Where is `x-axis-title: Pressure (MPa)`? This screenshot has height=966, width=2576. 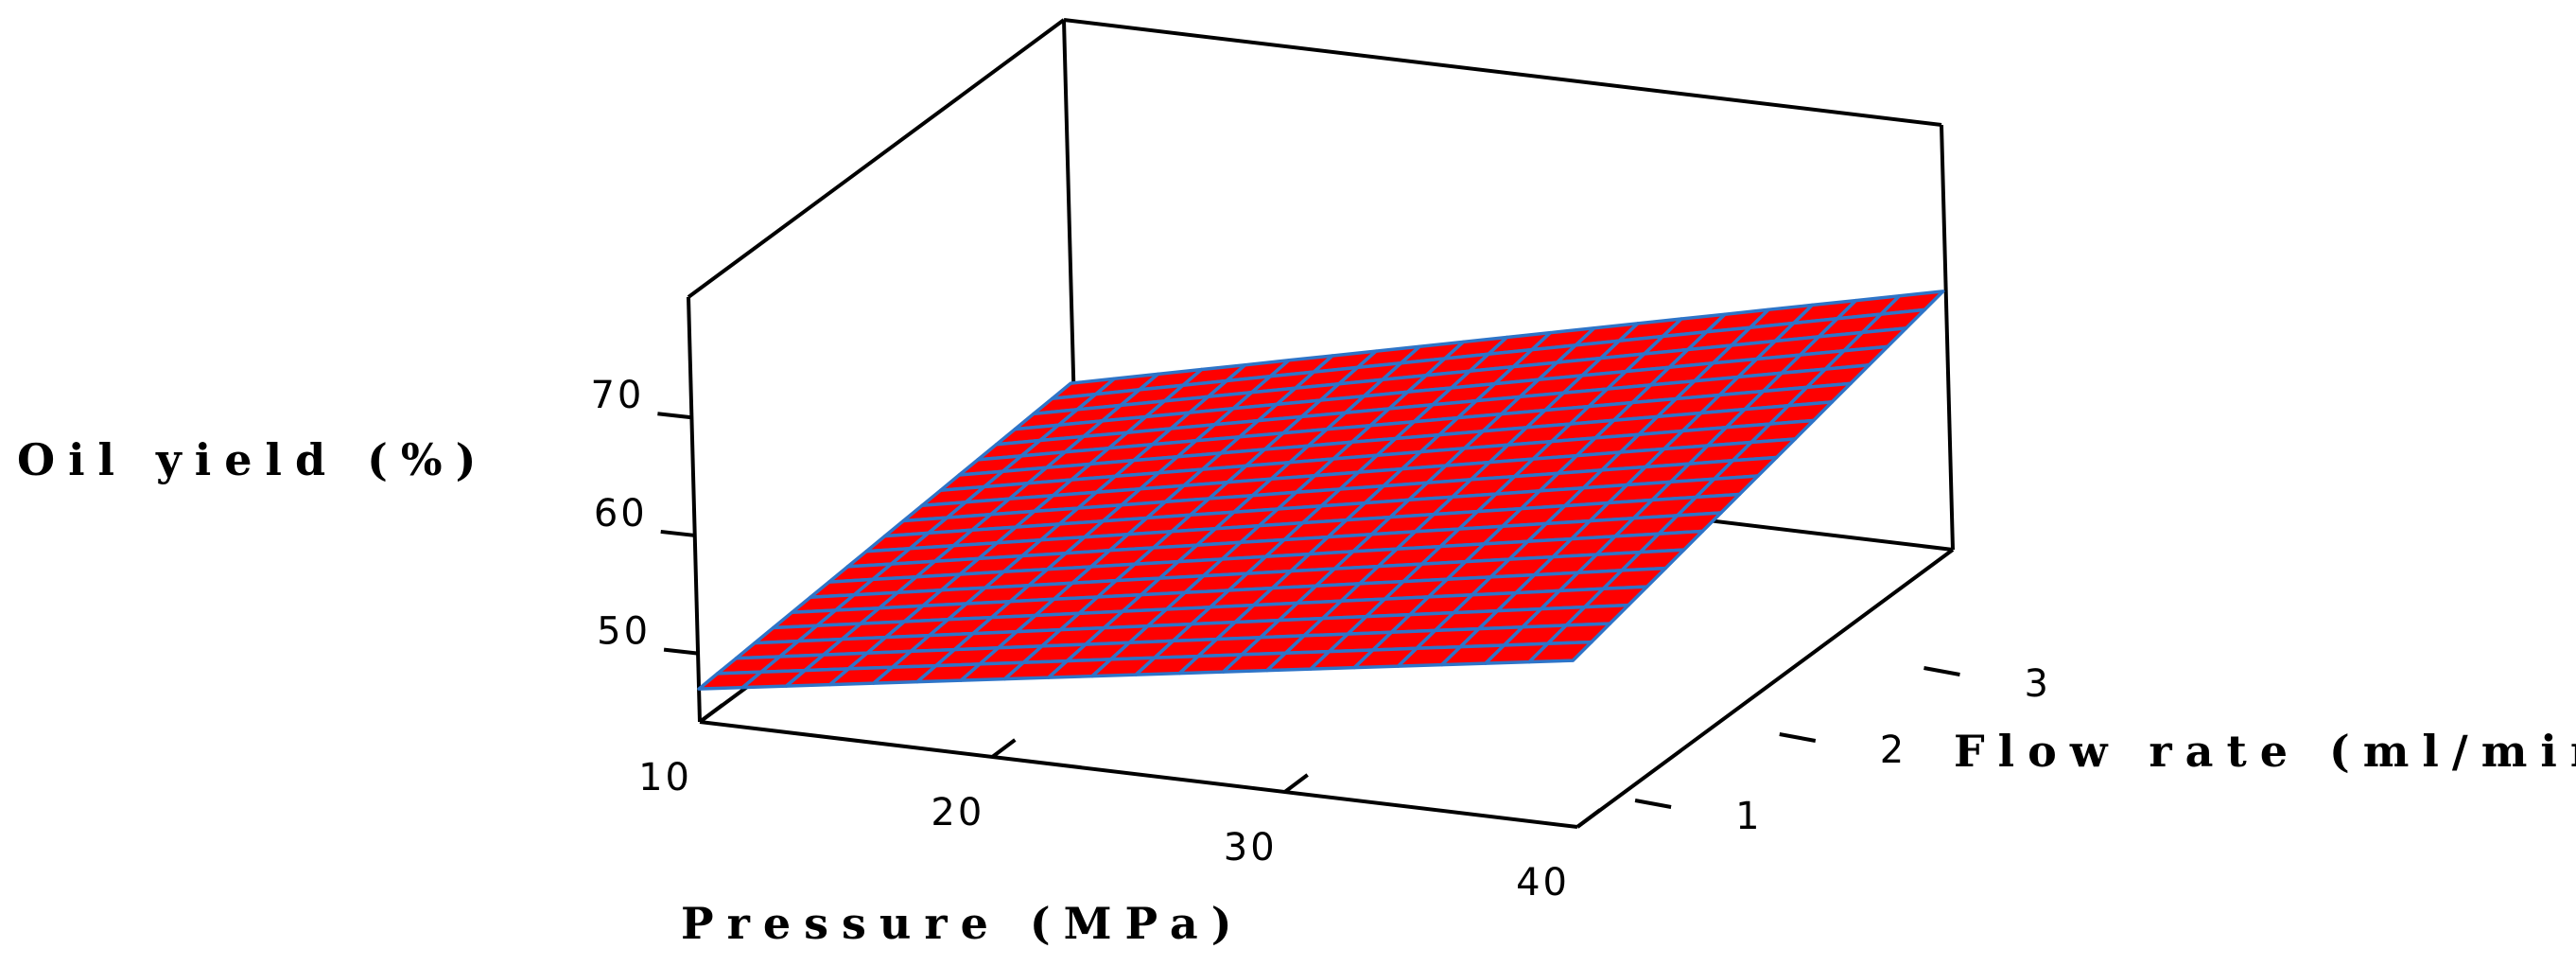
x-axis-title: Pressure (MPa) is located at coordinates (962, 923).